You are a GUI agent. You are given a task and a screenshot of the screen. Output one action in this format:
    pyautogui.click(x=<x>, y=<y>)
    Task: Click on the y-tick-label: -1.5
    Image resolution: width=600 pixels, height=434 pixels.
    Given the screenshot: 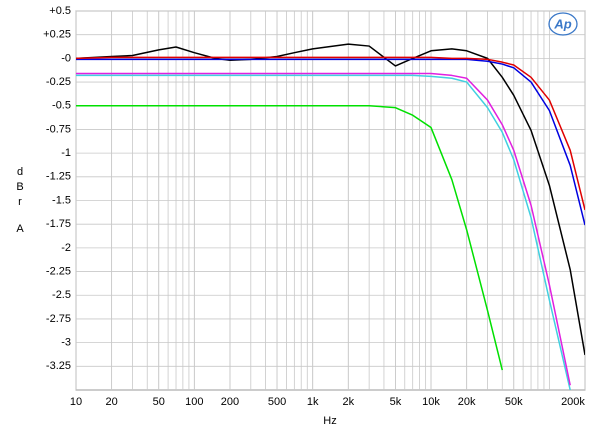 What is the action you would take?
    pyautogui.click(x=61, y=200)
    